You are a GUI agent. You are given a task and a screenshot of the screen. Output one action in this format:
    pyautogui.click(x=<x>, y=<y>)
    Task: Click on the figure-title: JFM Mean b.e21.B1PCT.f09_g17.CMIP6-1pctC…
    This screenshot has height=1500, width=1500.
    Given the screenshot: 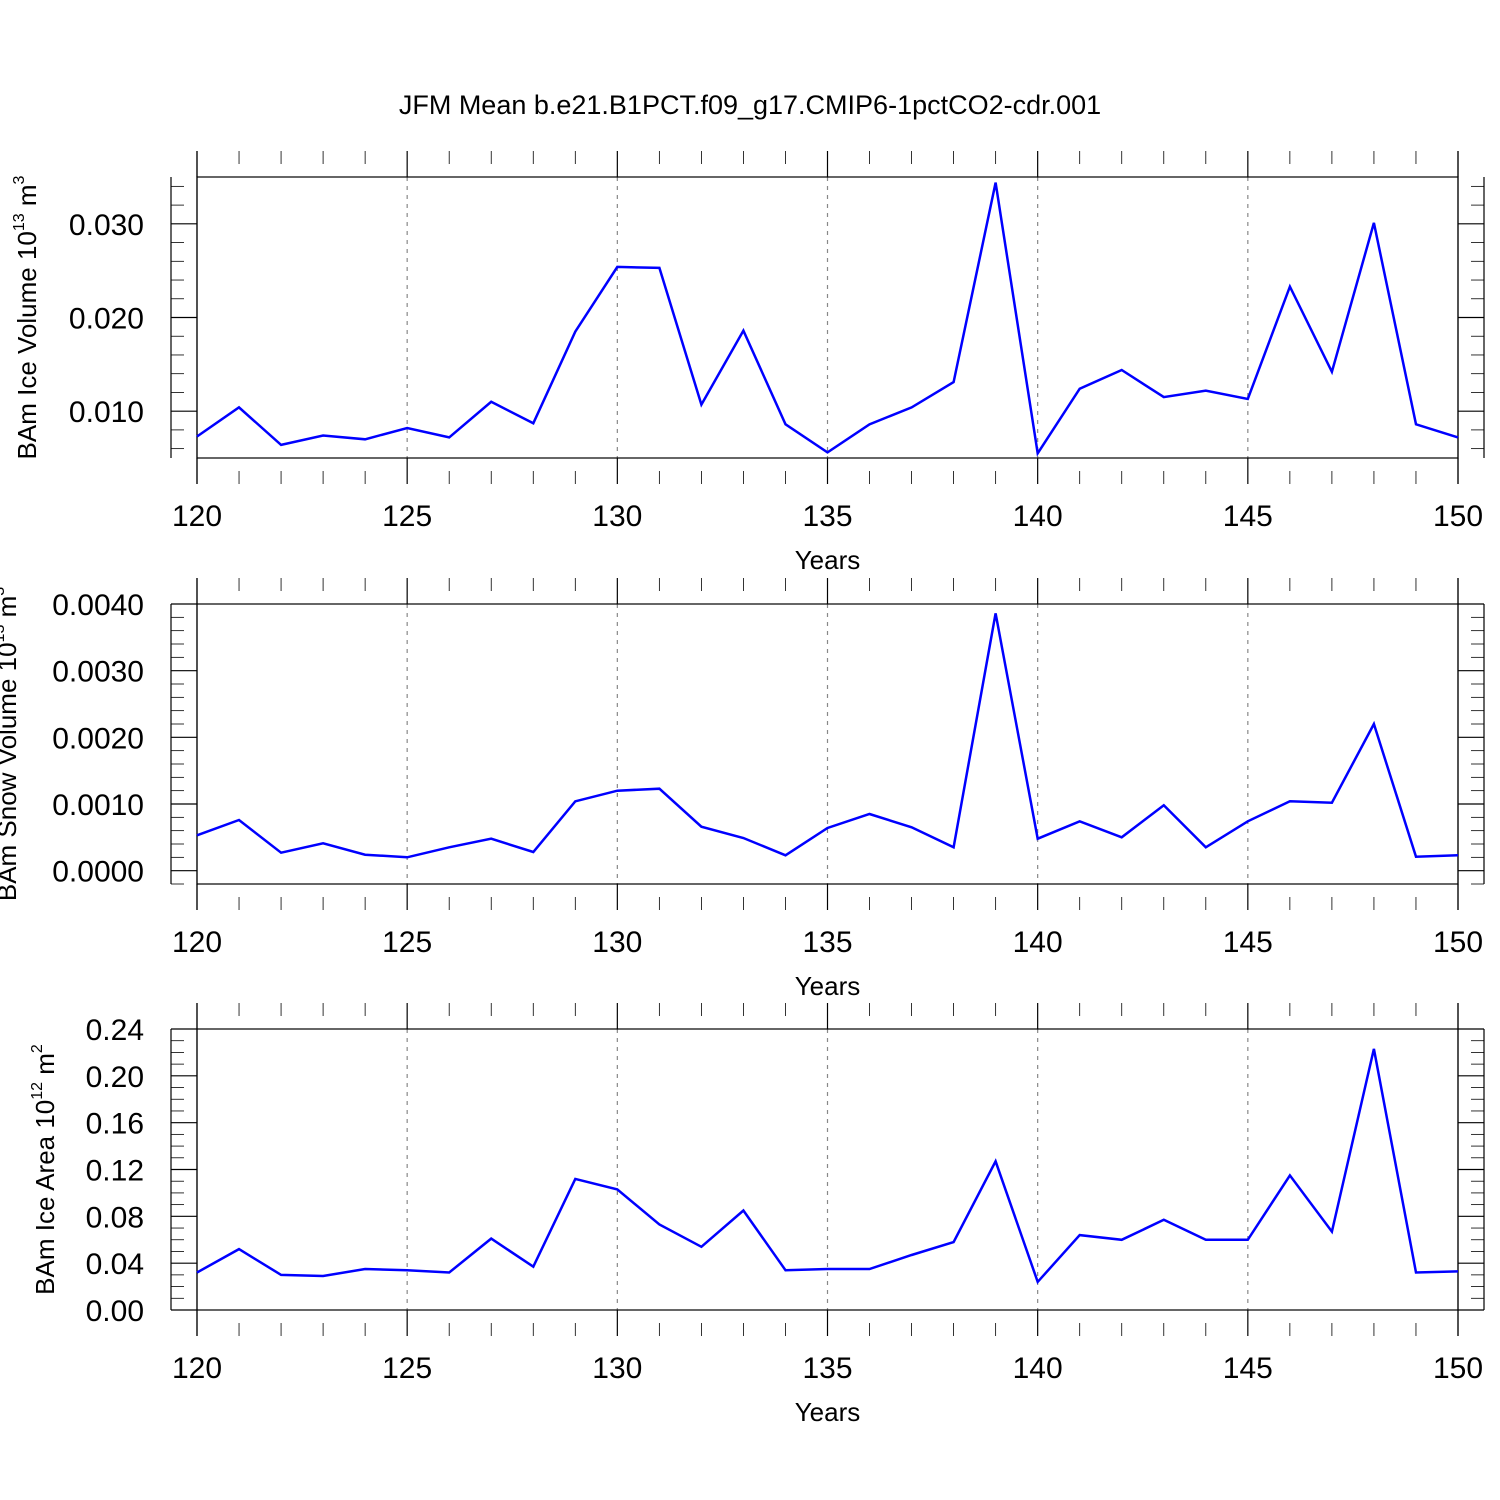 What is the action you would take?
    pyautogui.click(x=750, y=105)
    